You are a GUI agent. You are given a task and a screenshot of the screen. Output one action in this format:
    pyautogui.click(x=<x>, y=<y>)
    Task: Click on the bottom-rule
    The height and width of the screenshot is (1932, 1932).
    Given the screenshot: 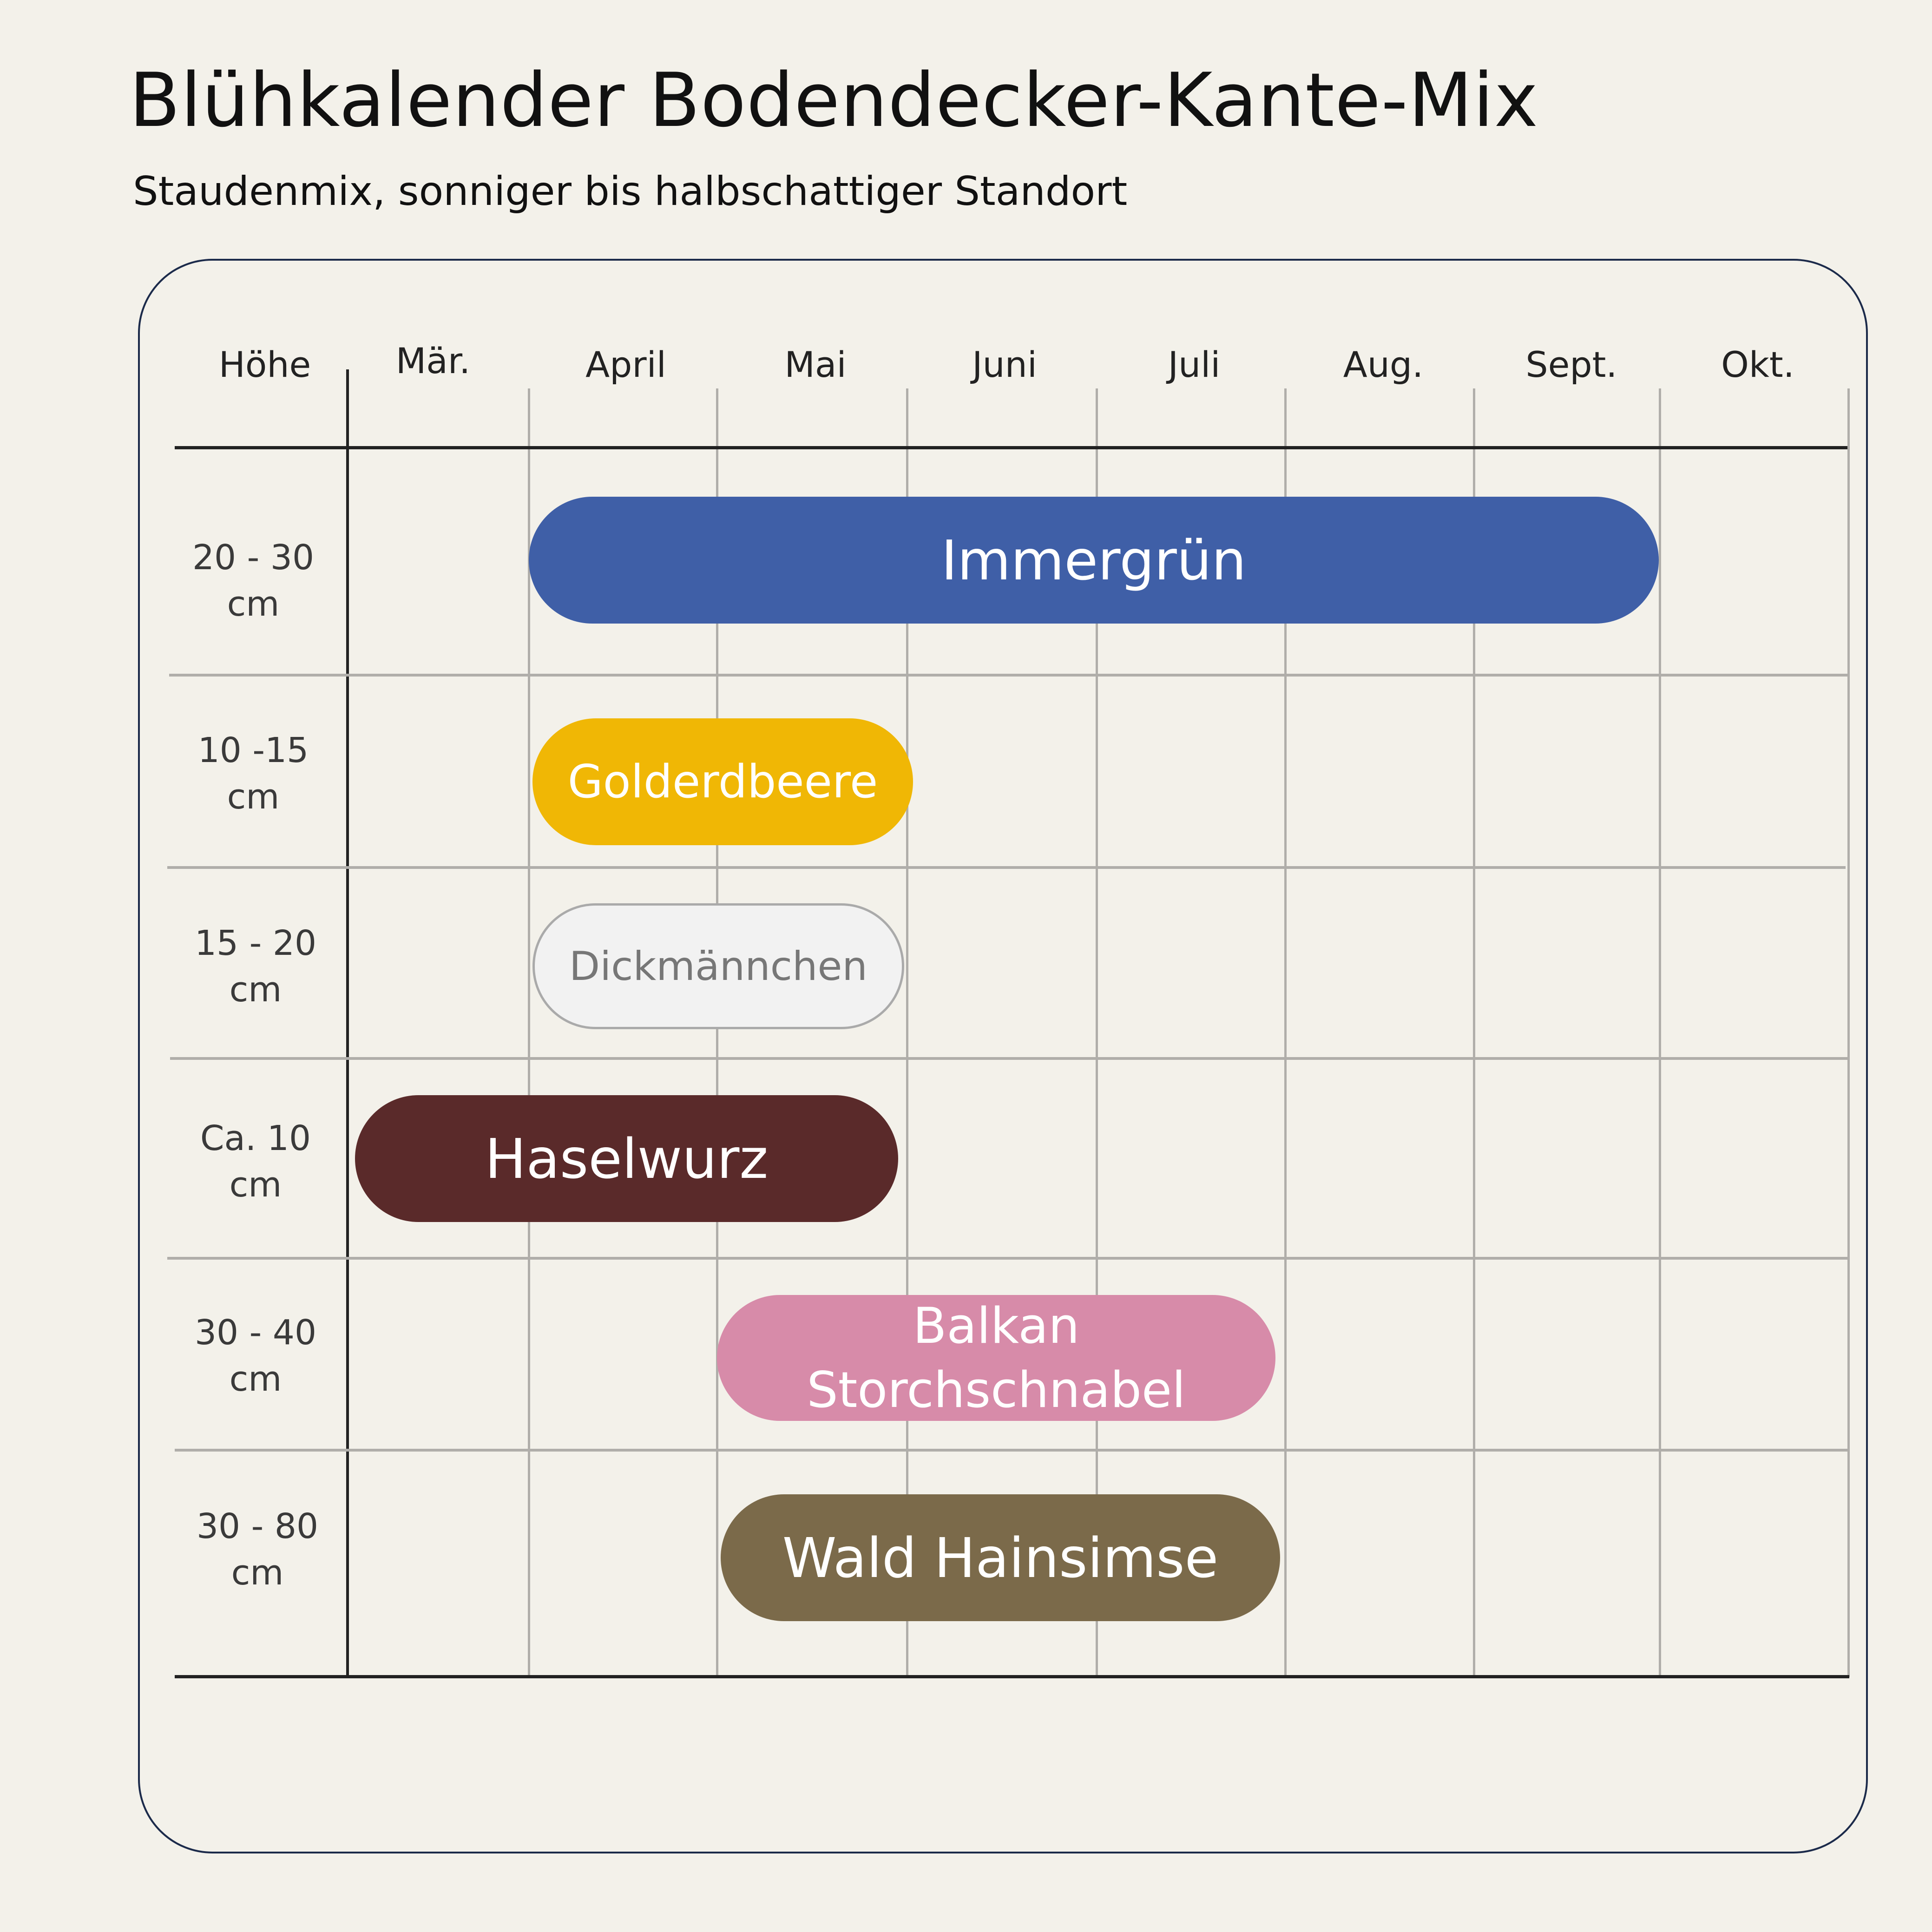 What is the action you would take?
    pyautogui.click(x=1012, y=1676)
    